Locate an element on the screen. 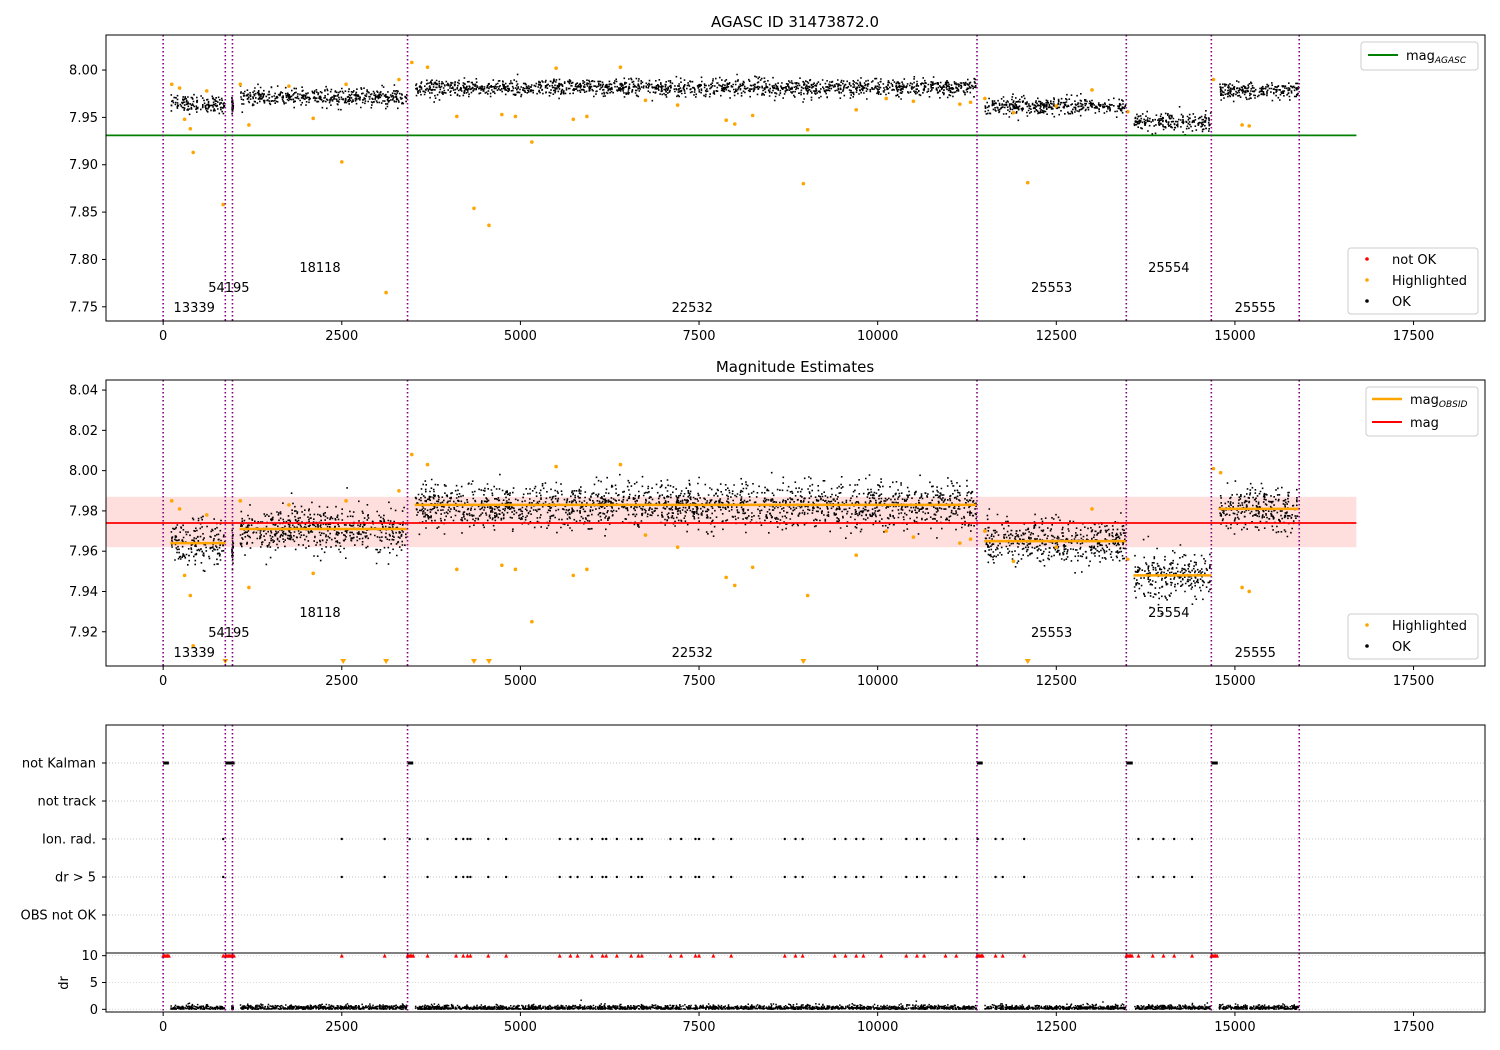 Image resolution: width=1500 pixels, height=1050 pixels. category-label: Ion. rad. is located at coordinates (69, 840).